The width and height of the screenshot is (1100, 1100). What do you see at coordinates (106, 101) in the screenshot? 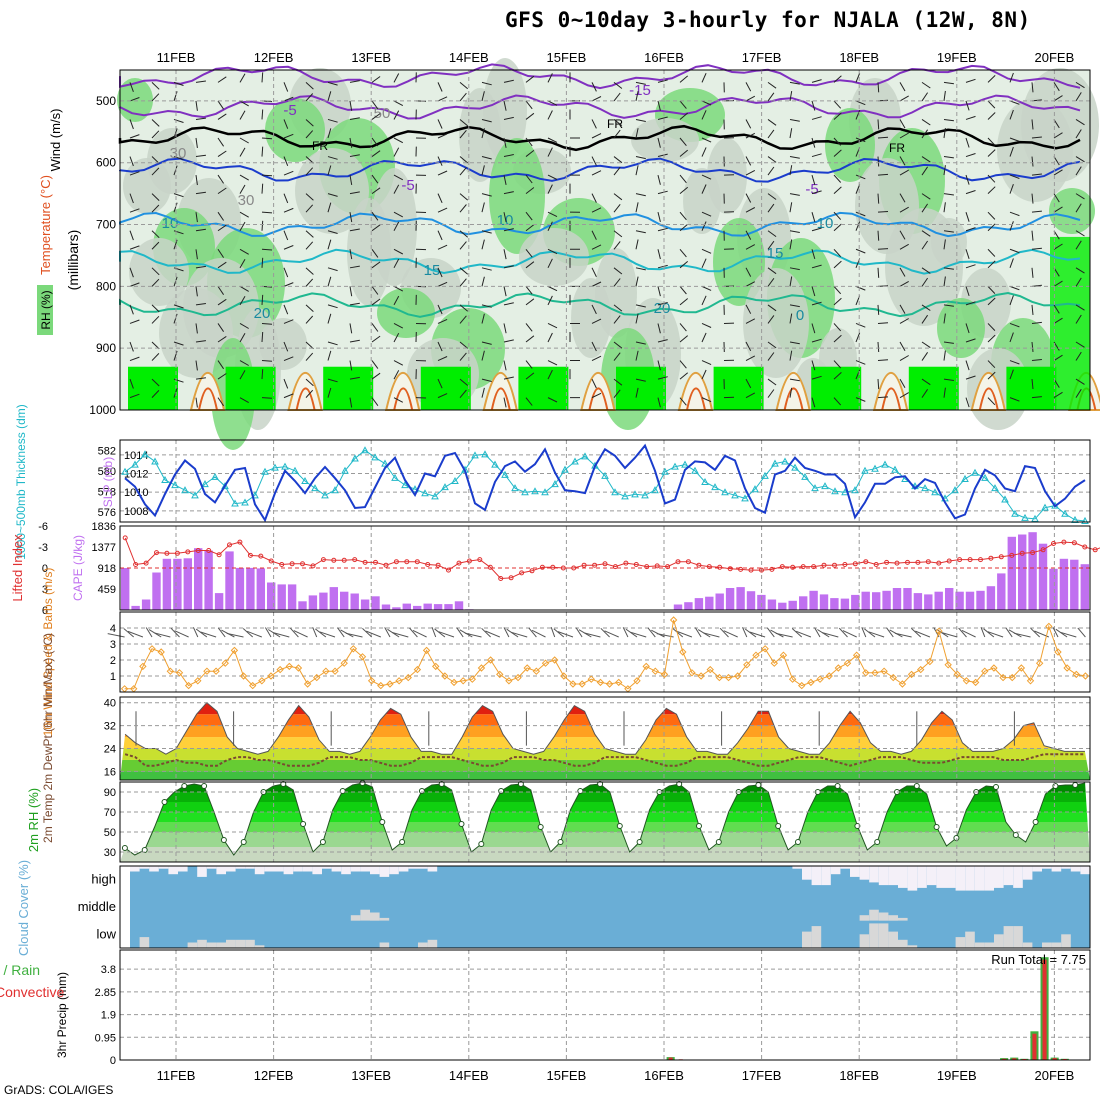
I see `pressure-tick-label: 500` at bounding box center [106, 101].